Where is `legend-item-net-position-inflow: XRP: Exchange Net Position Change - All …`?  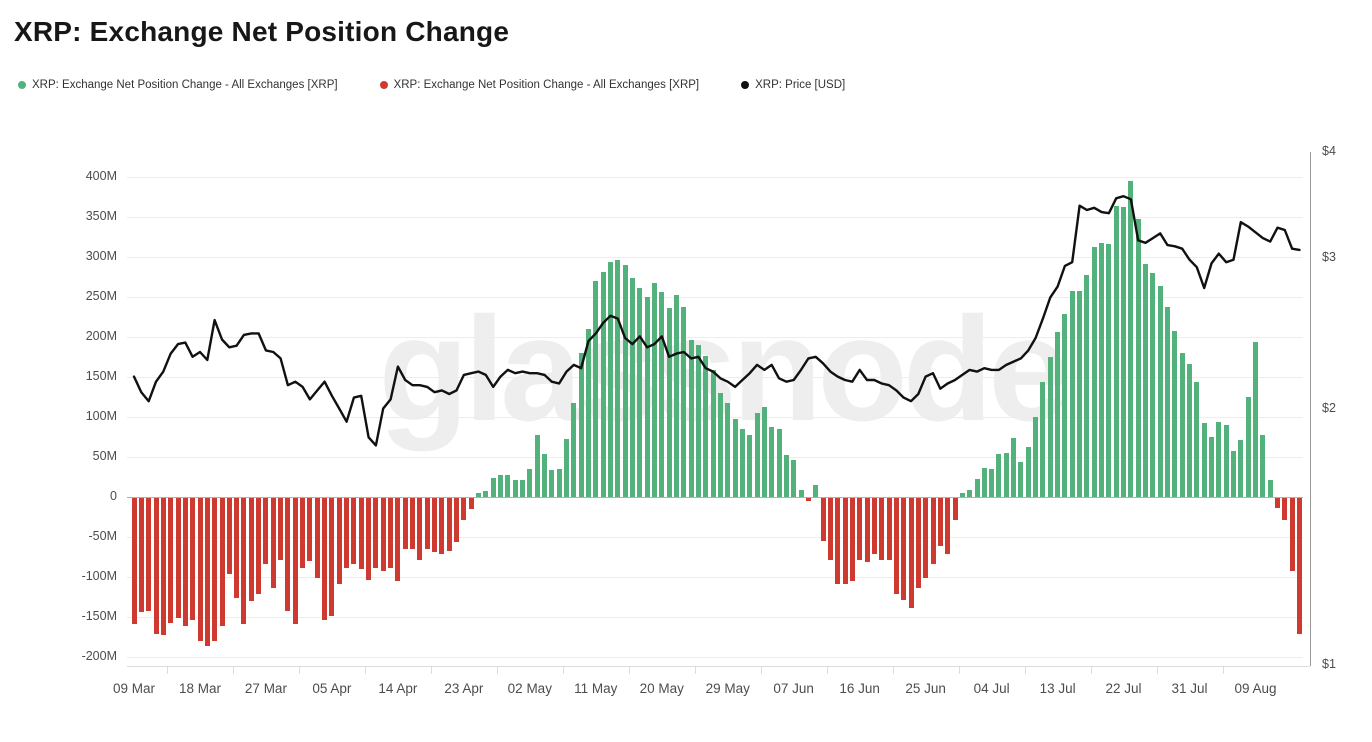 legend-item-net-position-inflow: XRP: Exchange Net Position Change - All … is located at coordinates (178, 85).